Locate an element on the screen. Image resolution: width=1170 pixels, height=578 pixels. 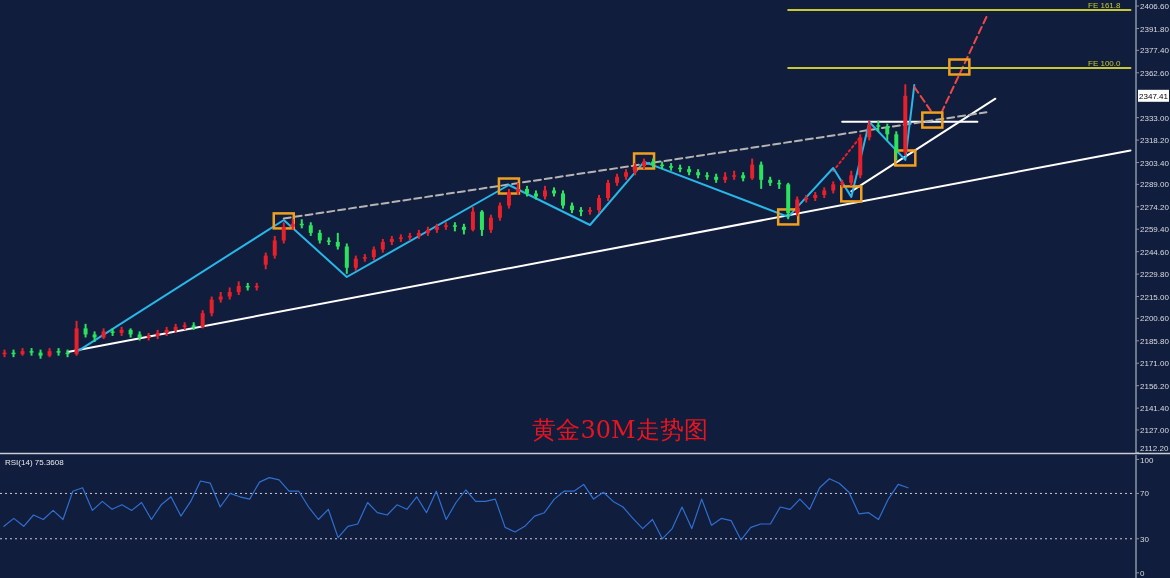
y-tick-label: 2406.60 is located at coordinates (1155, 7).